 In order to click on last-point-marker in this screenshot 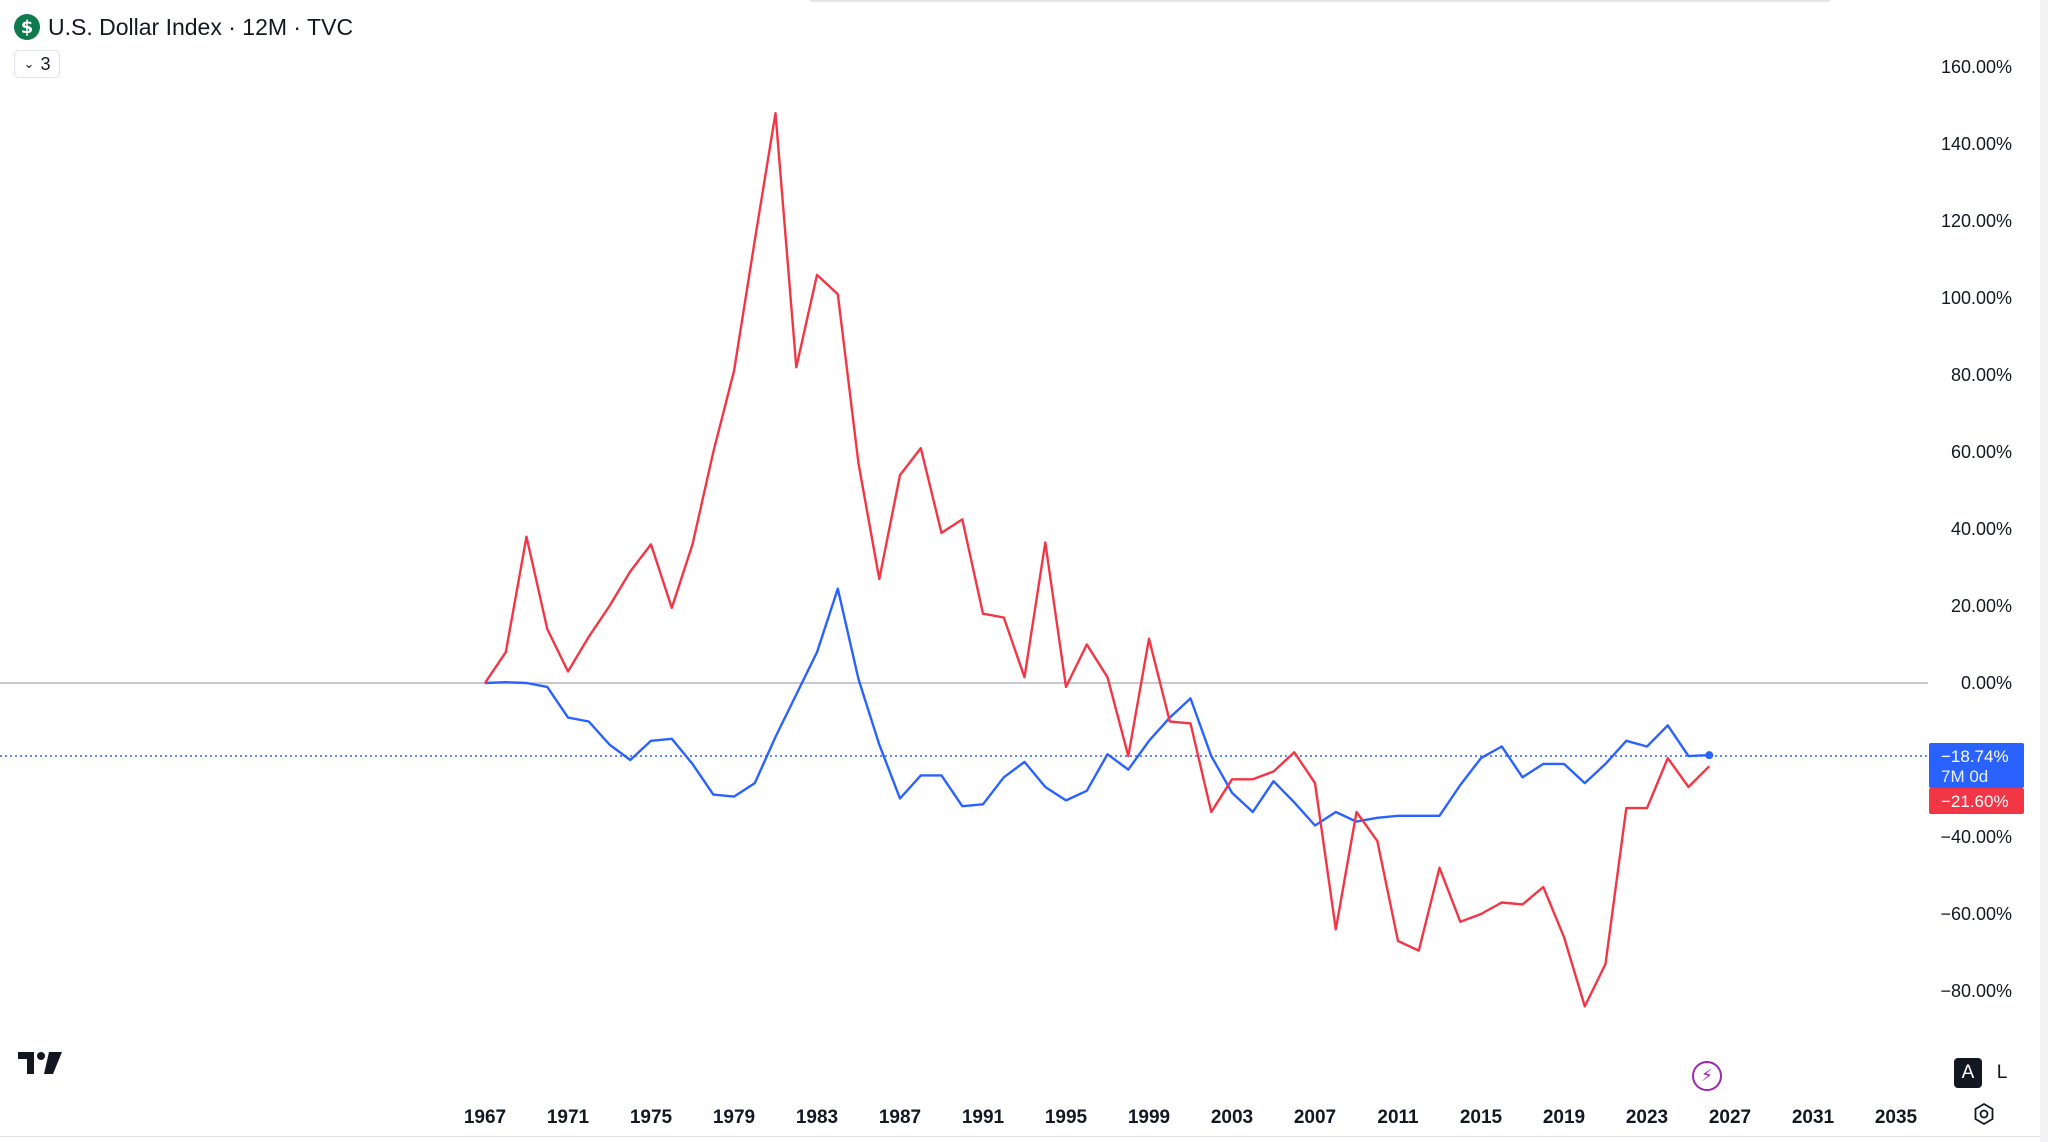, I will do `click(1709, 755)`.